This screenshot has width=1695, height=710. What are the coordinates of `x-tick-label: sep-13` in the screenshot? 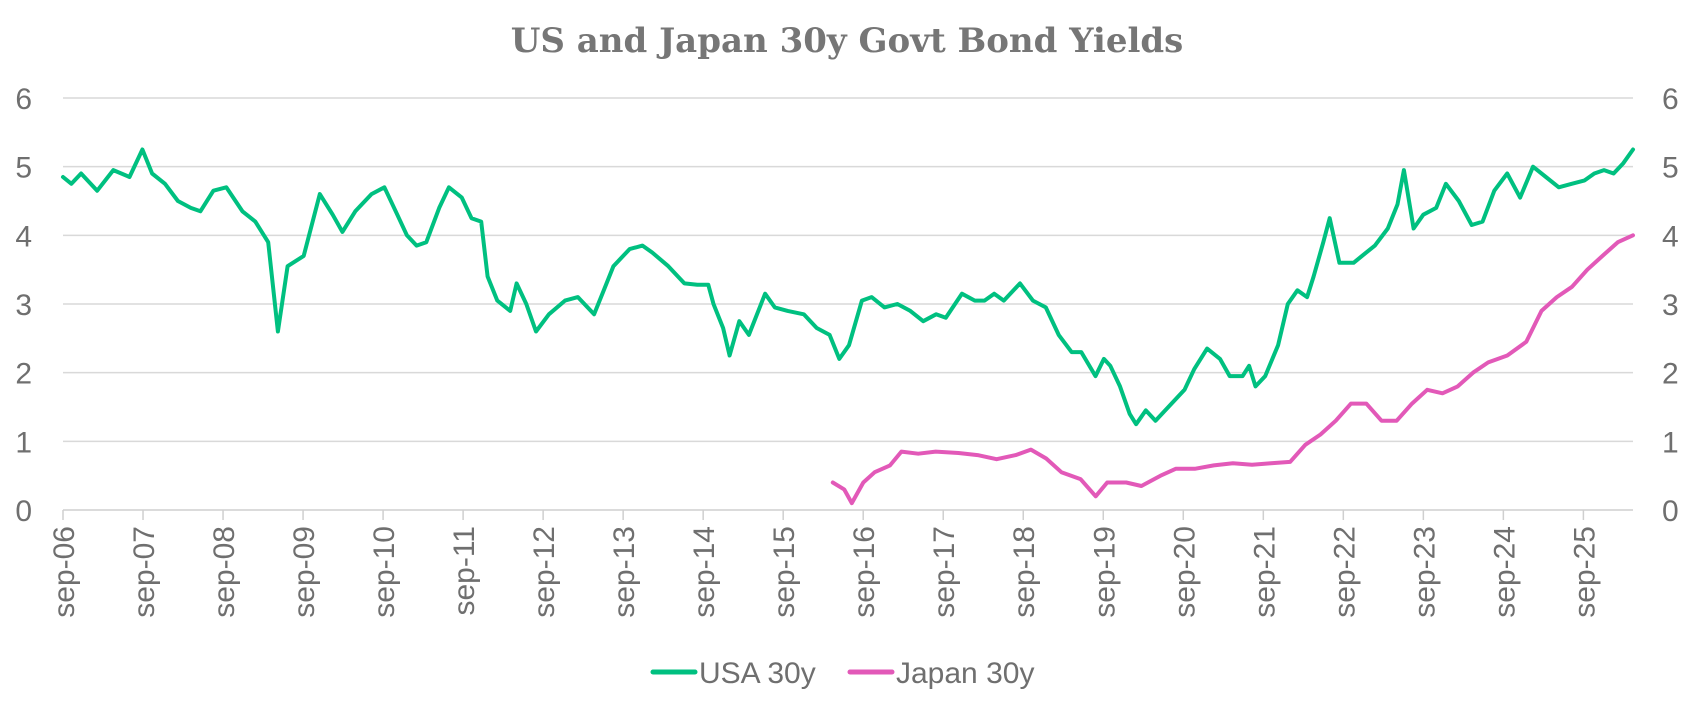 It's located at (624, 572).